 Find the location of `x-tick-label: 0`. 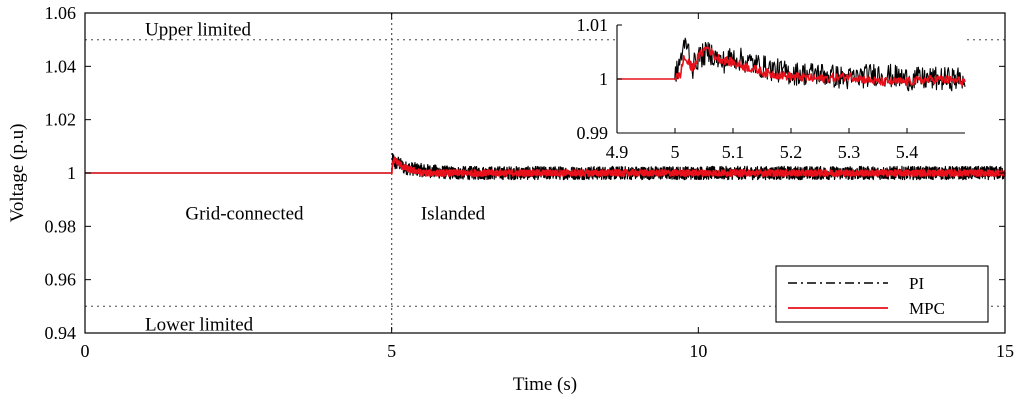

x-tick-label: 0 is located at coordinates (85, 351).